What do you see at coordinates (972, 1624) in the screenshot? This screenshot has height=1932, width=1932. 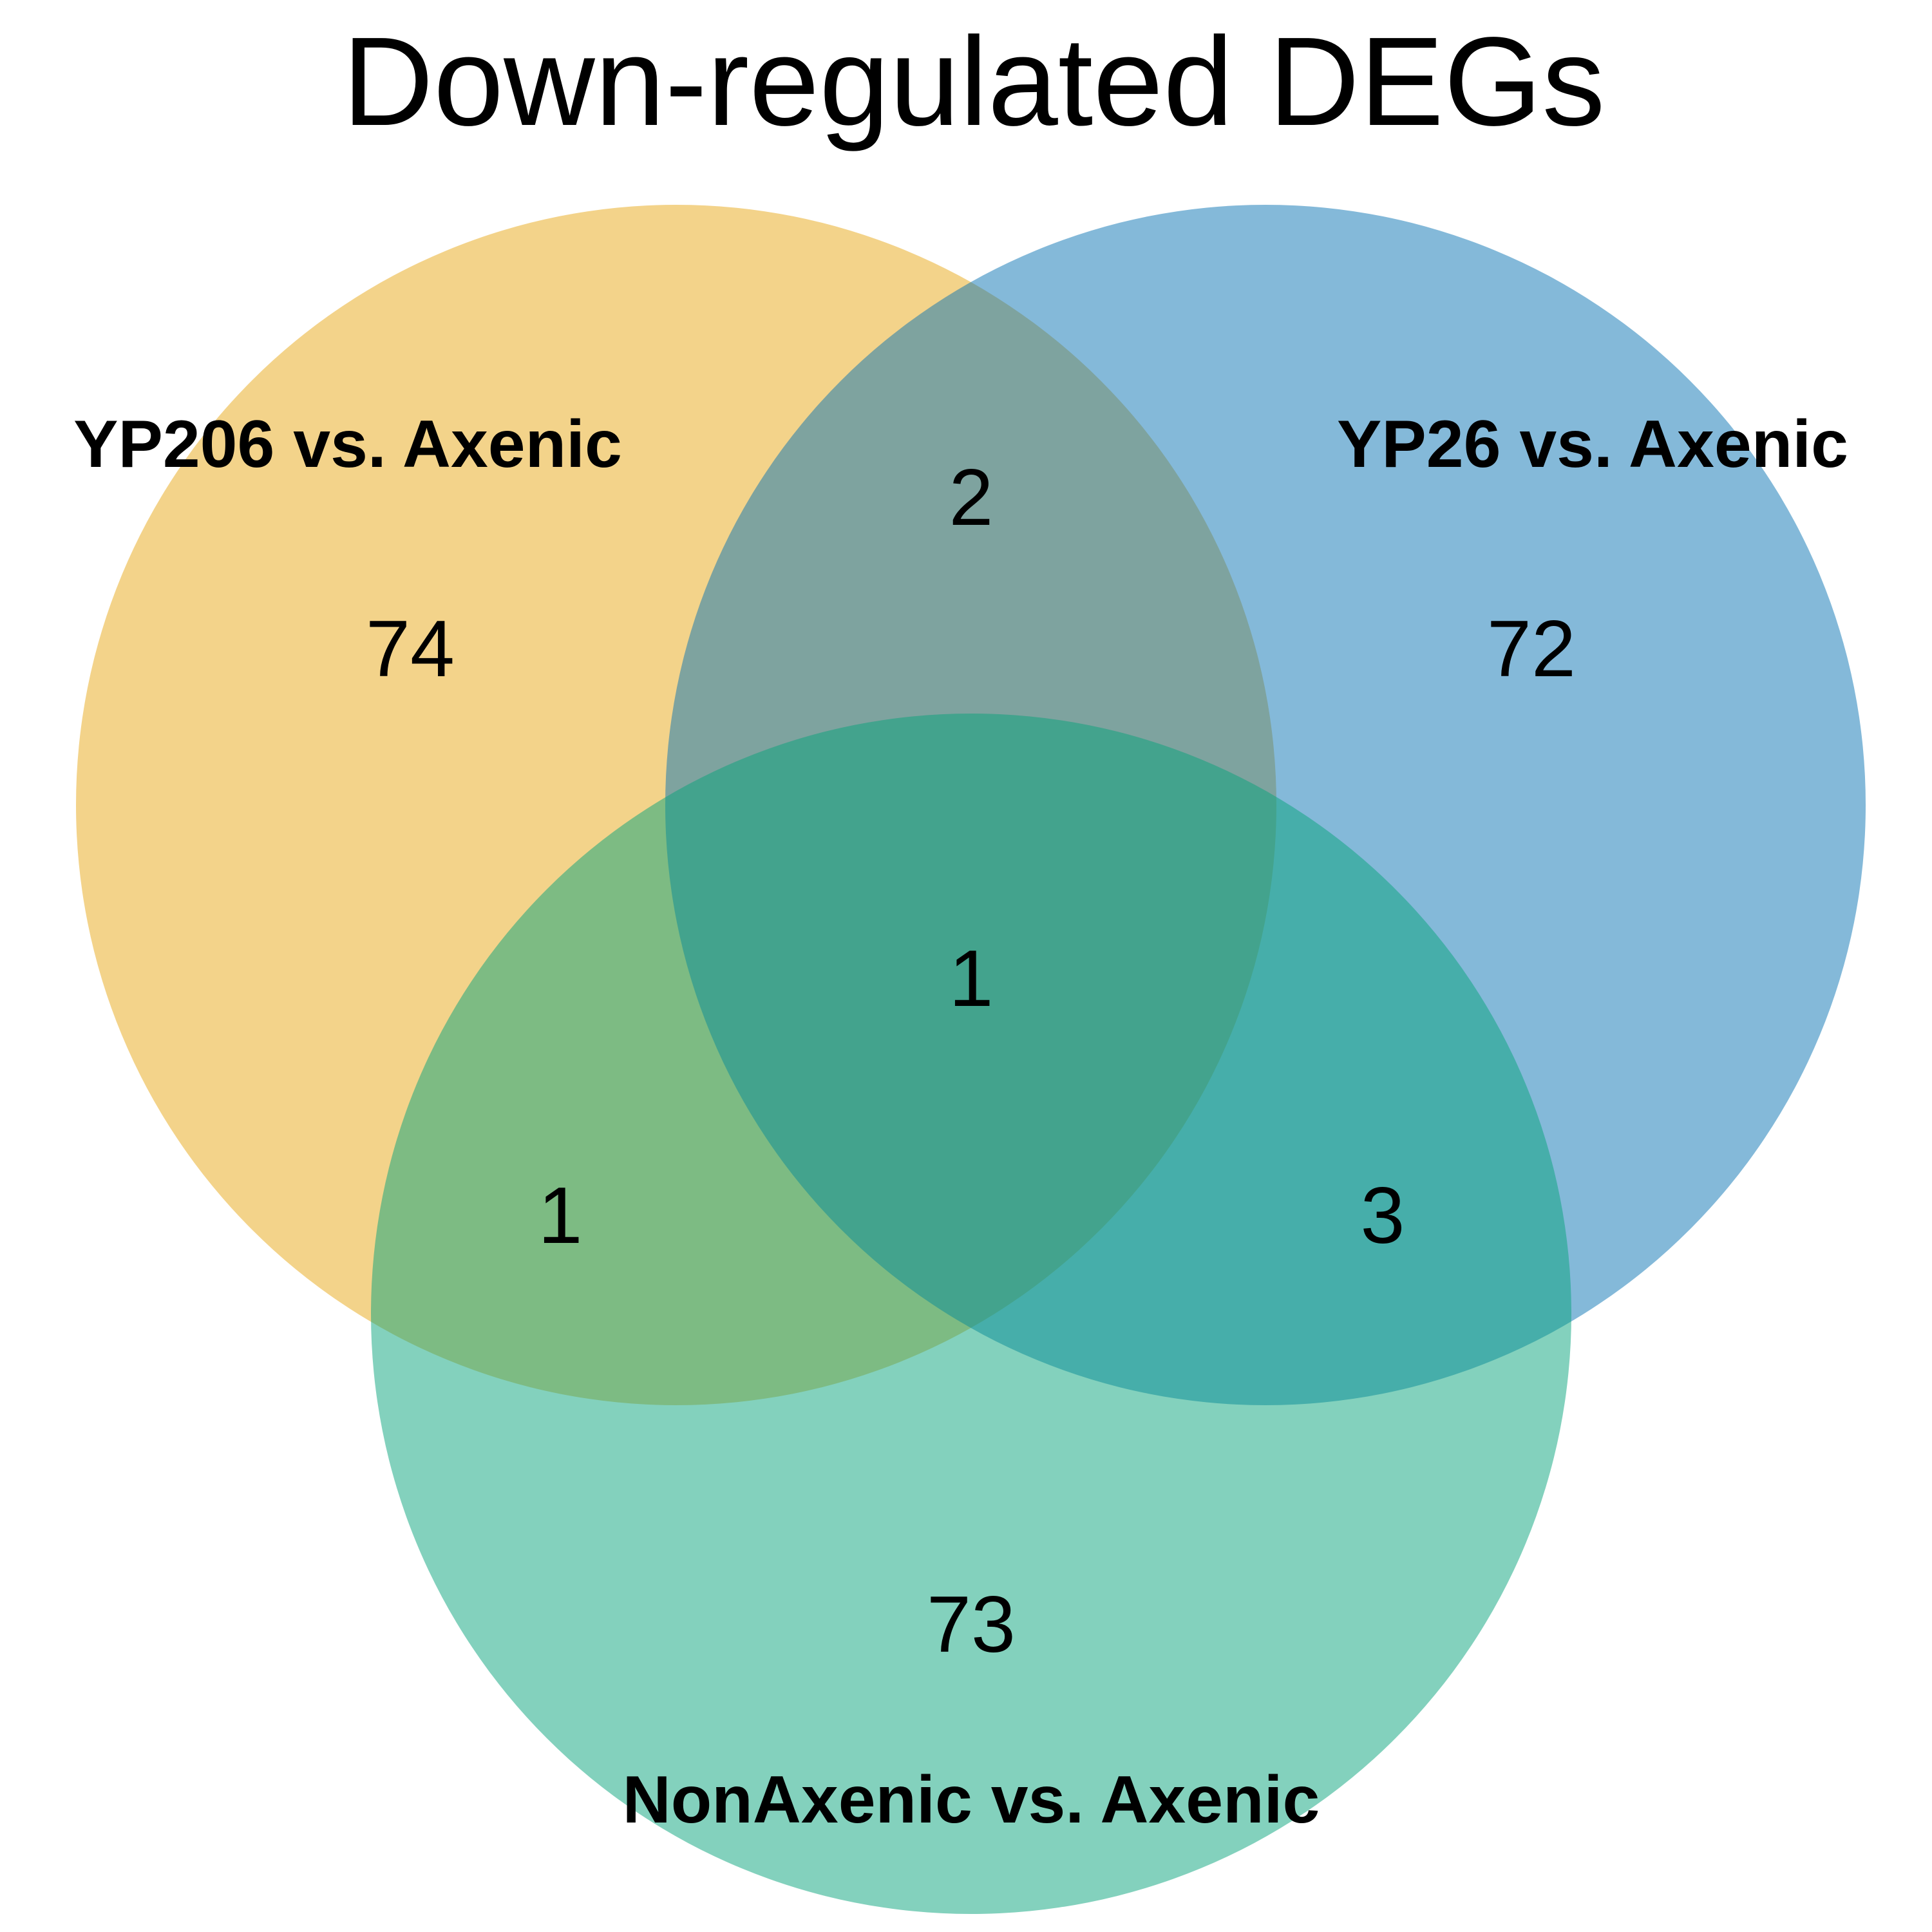 I see `count-nonaxenic-only: 73` at bounding box center [972, 1624].